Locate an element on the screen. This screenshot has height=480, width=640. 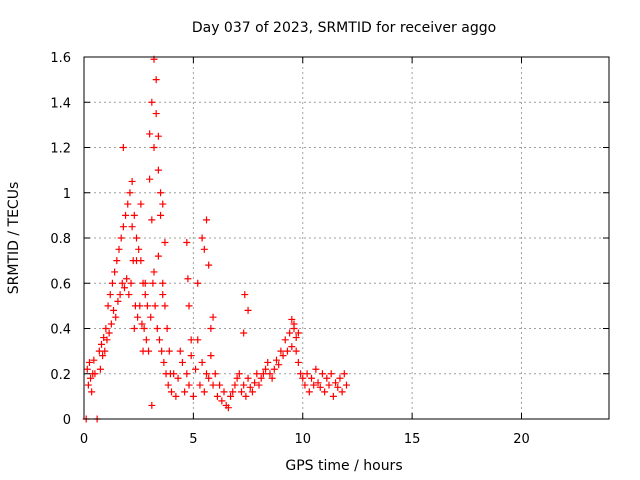
x-tick-label: 20 is located at coordinates (521, 439).